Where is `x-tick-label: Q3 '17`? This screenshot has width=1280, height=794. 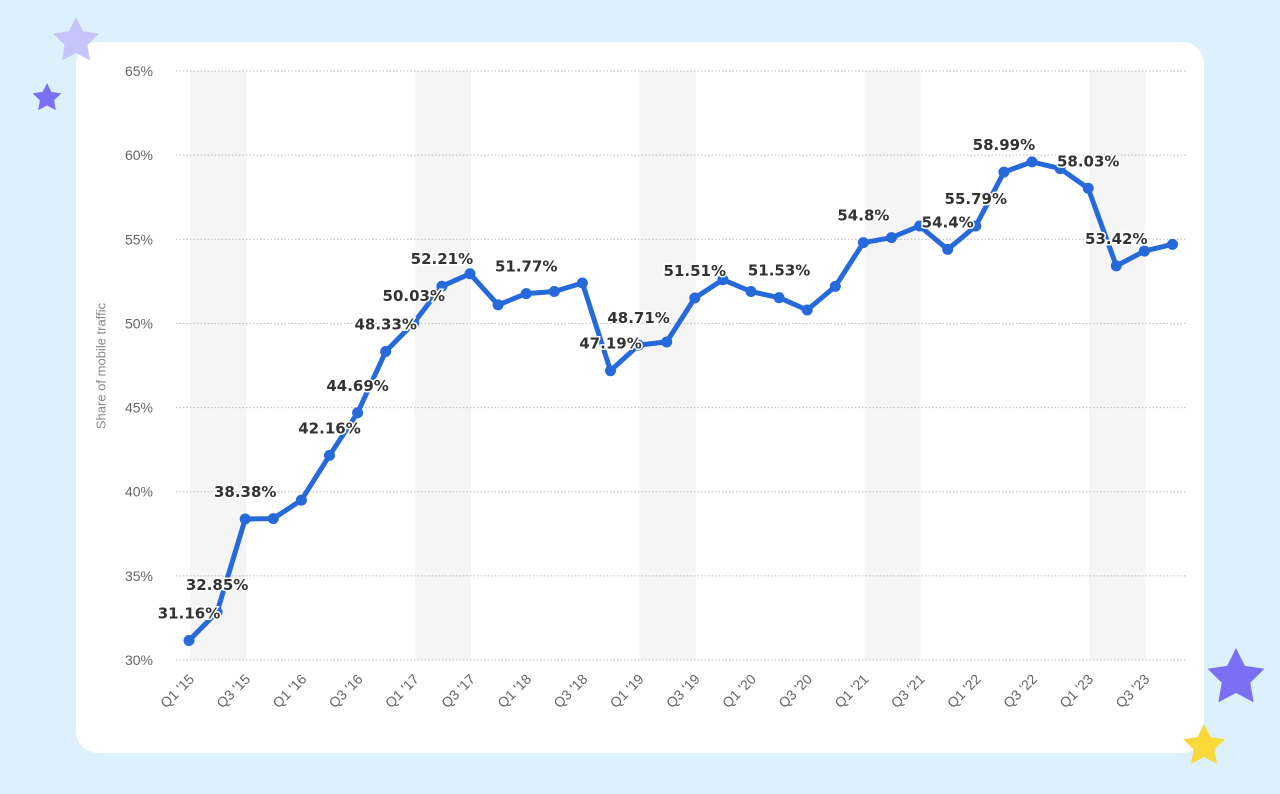
x-tick-label: Q3 '17 is located at coordinates (458, 691).